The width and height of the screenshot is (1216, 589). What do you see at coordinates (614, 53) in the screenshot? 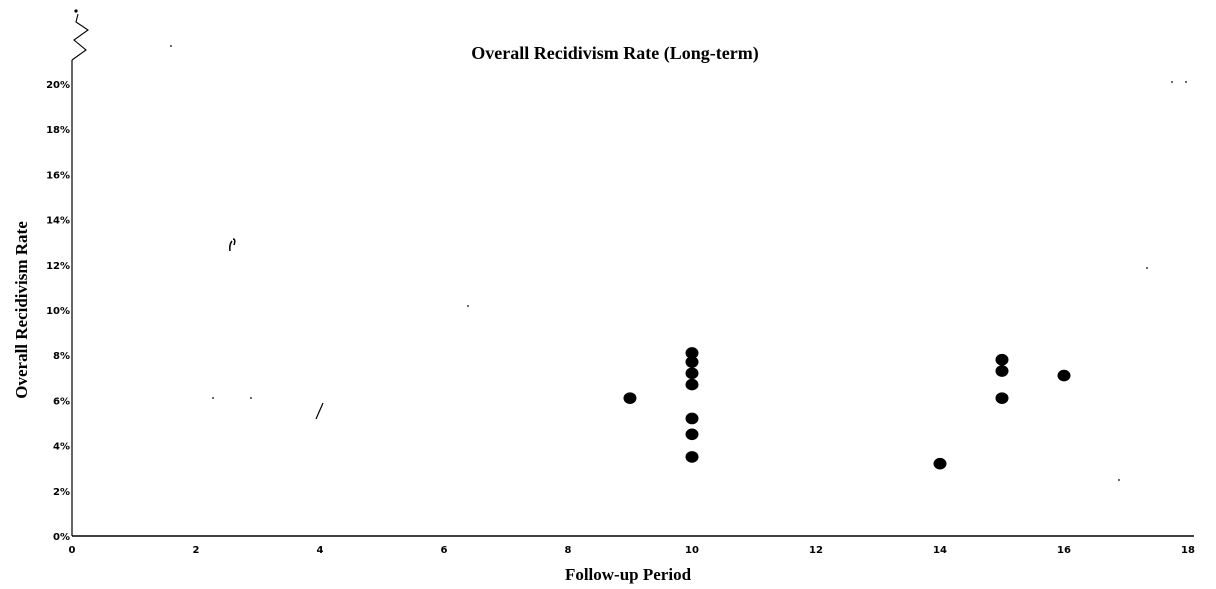
I see `chart-title: Overall Recidivism Rate (Long-term)` at bounding box center [614, 53].